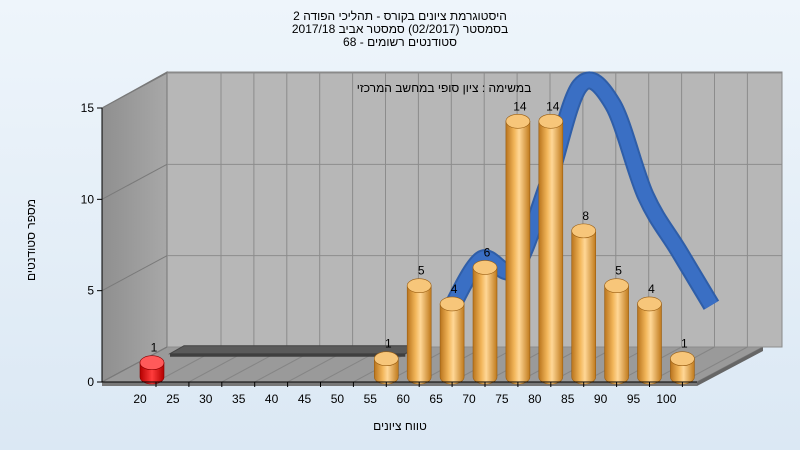 This screenshot has height=450, width=800. I want to click on bar-20: 1, so click(152, 363).